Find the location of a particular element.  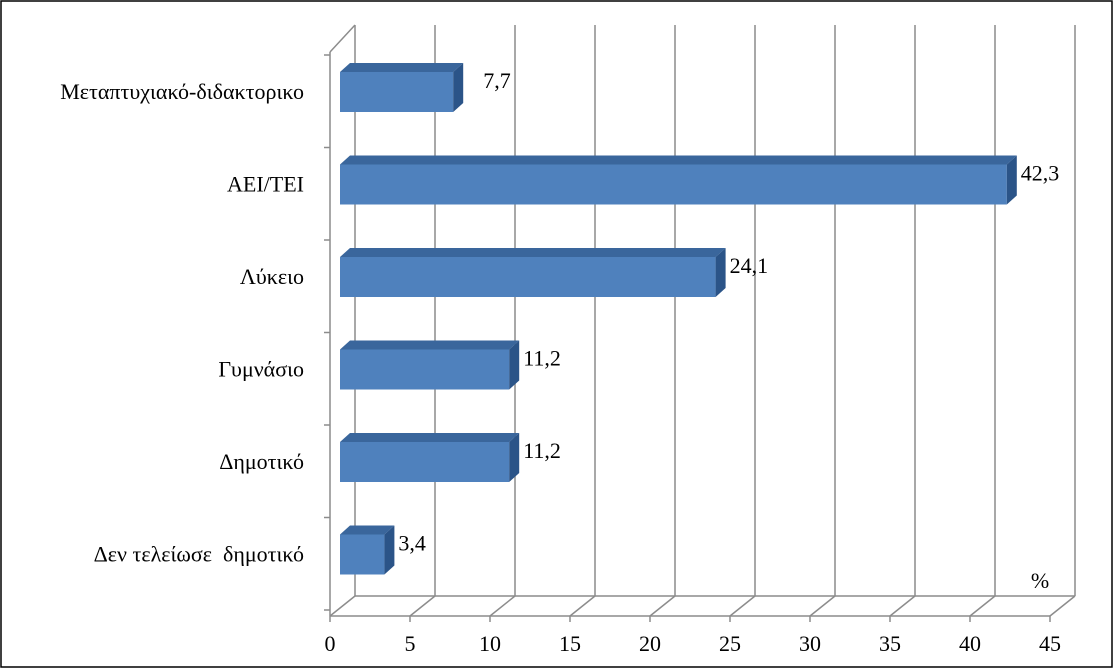

x-tick-label: 15 is located at coordinates (570, 643).